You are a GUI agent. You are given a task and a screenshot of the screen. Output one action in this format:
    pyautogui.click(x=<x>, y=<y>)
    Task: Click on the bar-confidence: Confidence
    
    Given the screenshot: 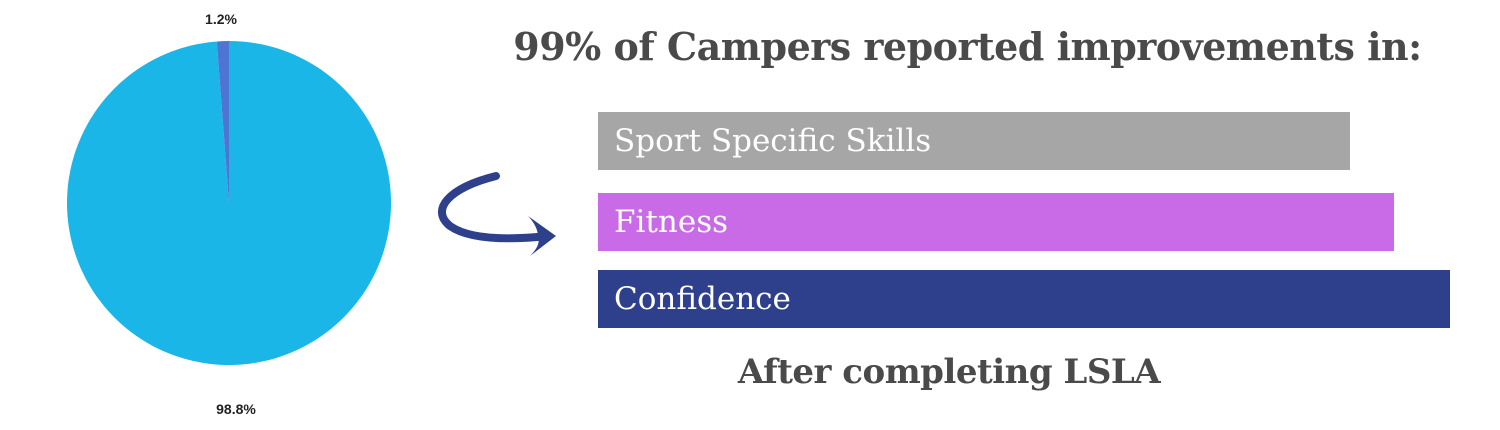 What is the action you would take?
    pyautogui.click(x=1024, y=299)
    